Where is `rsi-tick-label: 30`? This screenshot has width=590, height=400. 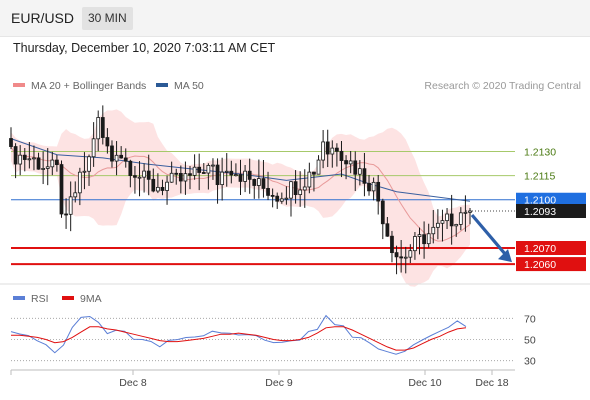
rsi-tick-label: 30 is located at coordinates (530, 362).